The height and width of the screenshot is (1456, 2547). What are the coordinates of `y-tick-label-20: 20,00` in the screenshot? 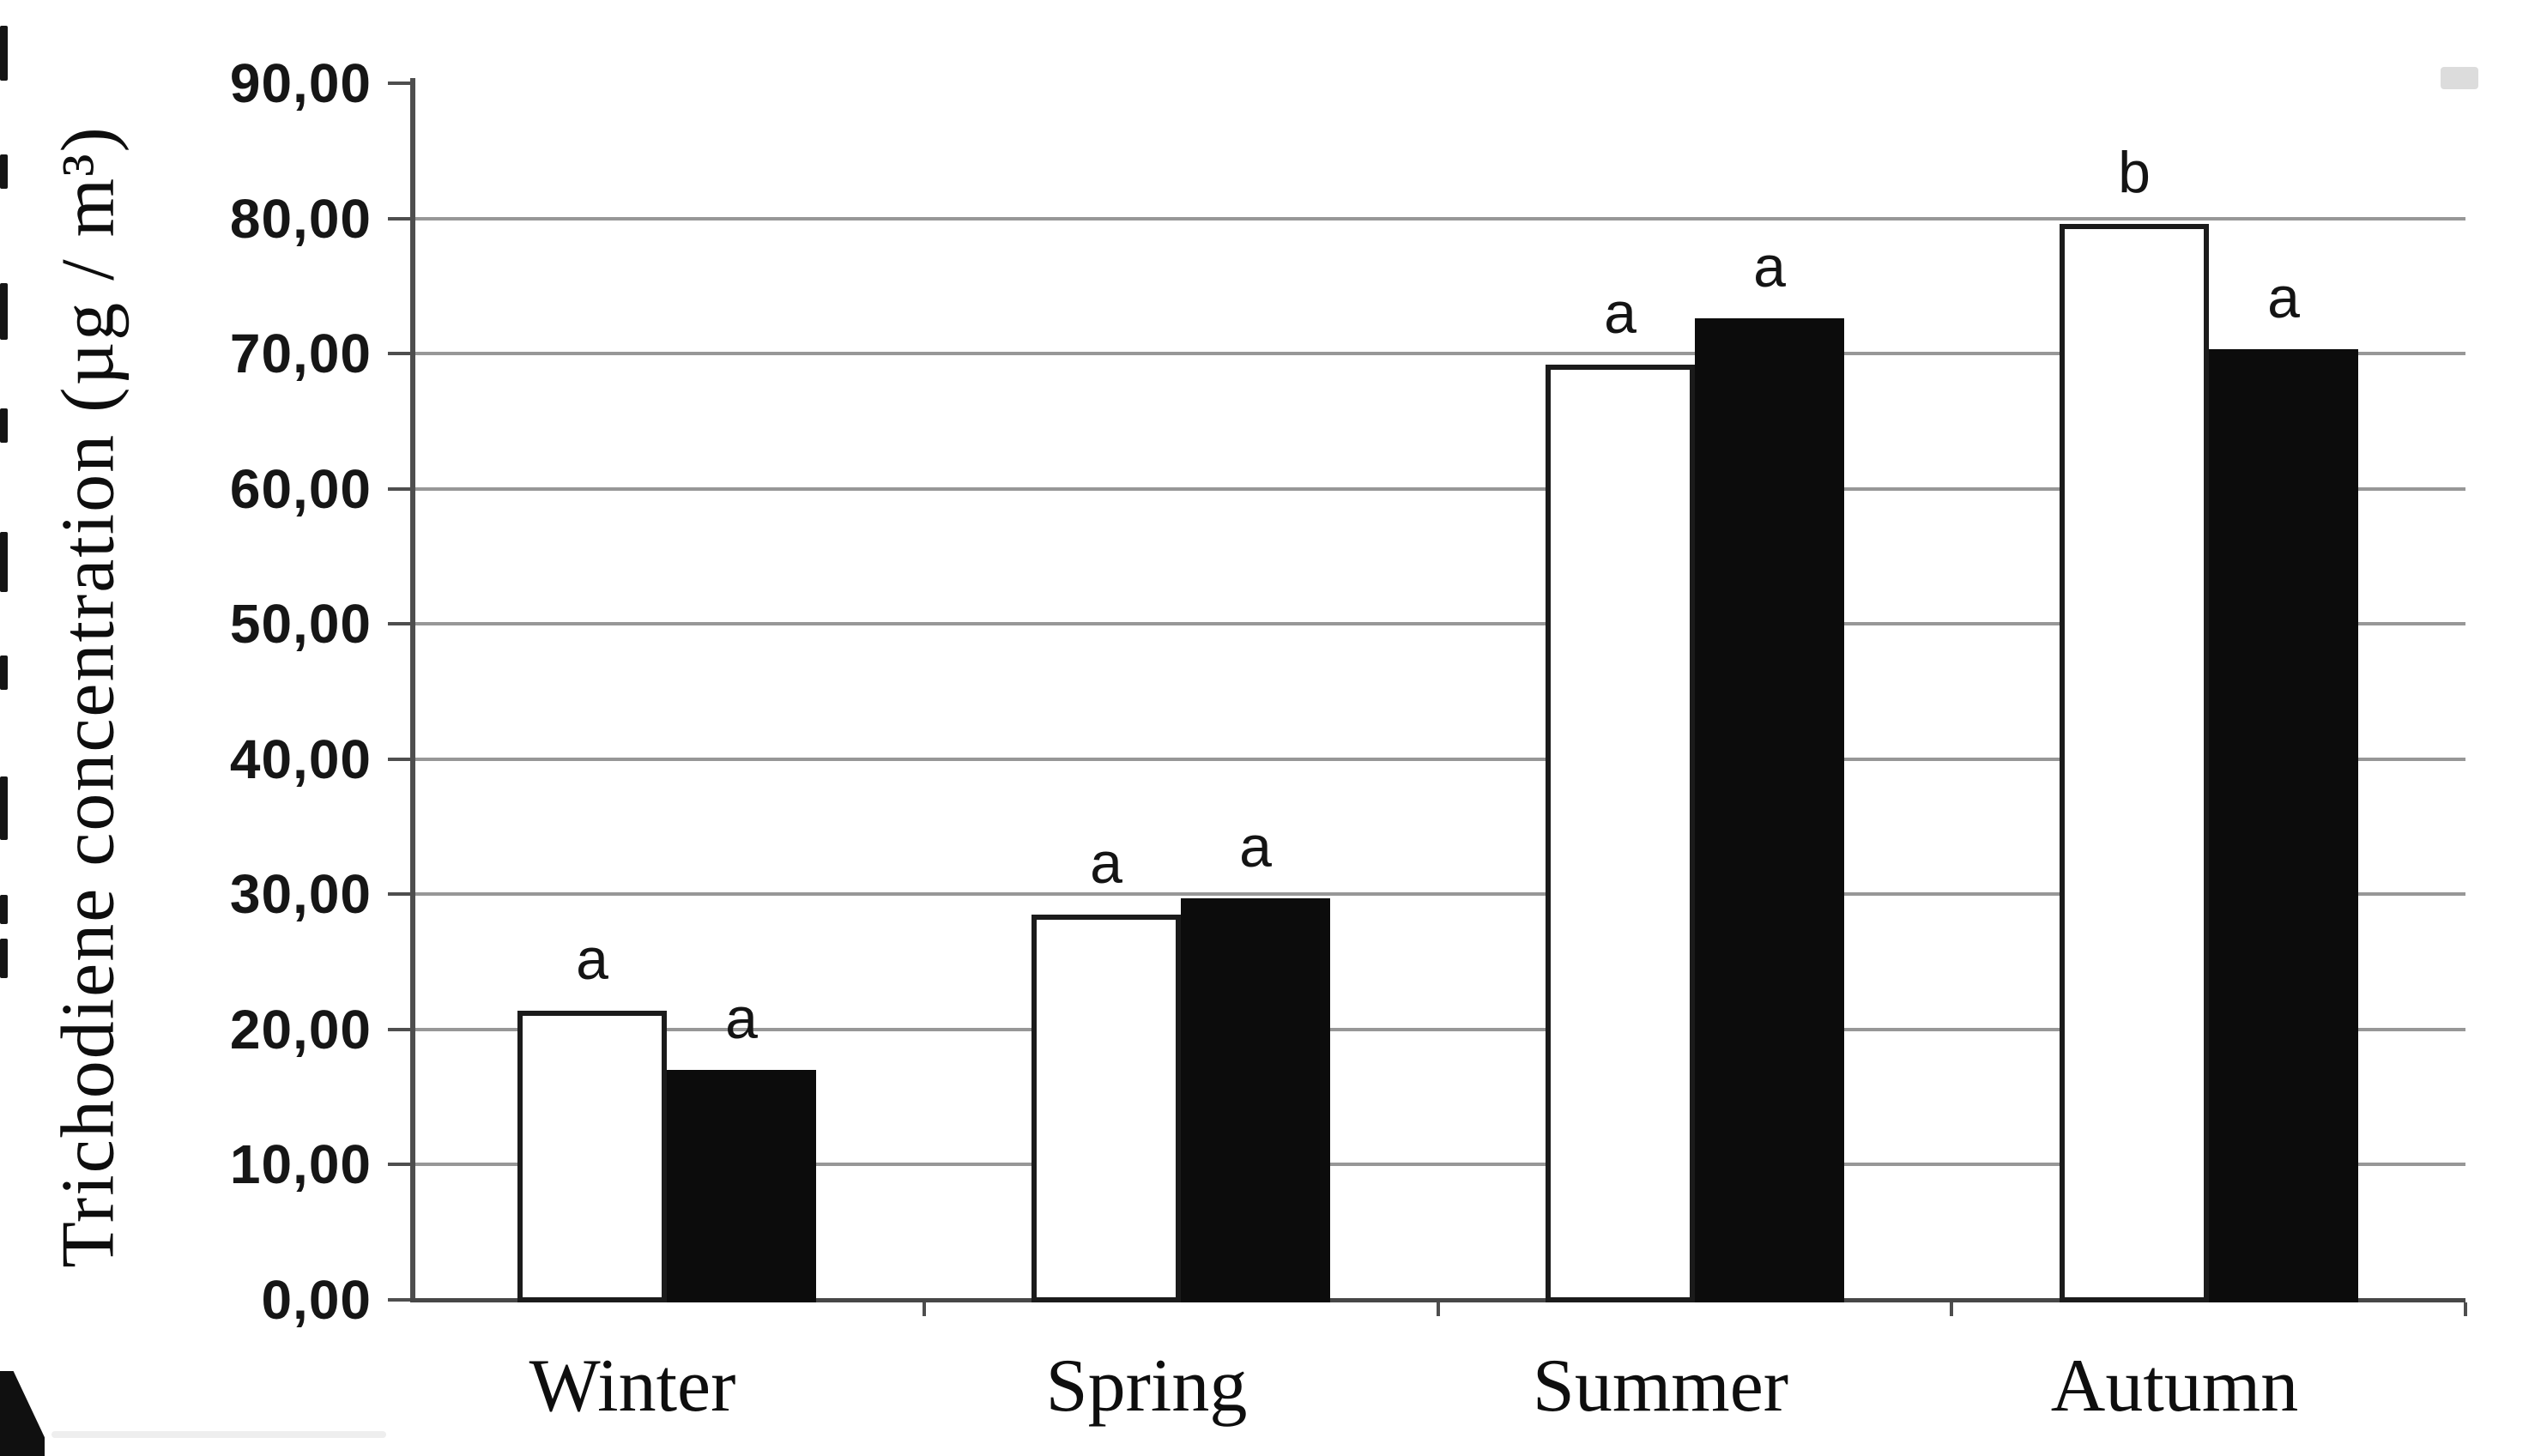 It's located at (300, 1029).